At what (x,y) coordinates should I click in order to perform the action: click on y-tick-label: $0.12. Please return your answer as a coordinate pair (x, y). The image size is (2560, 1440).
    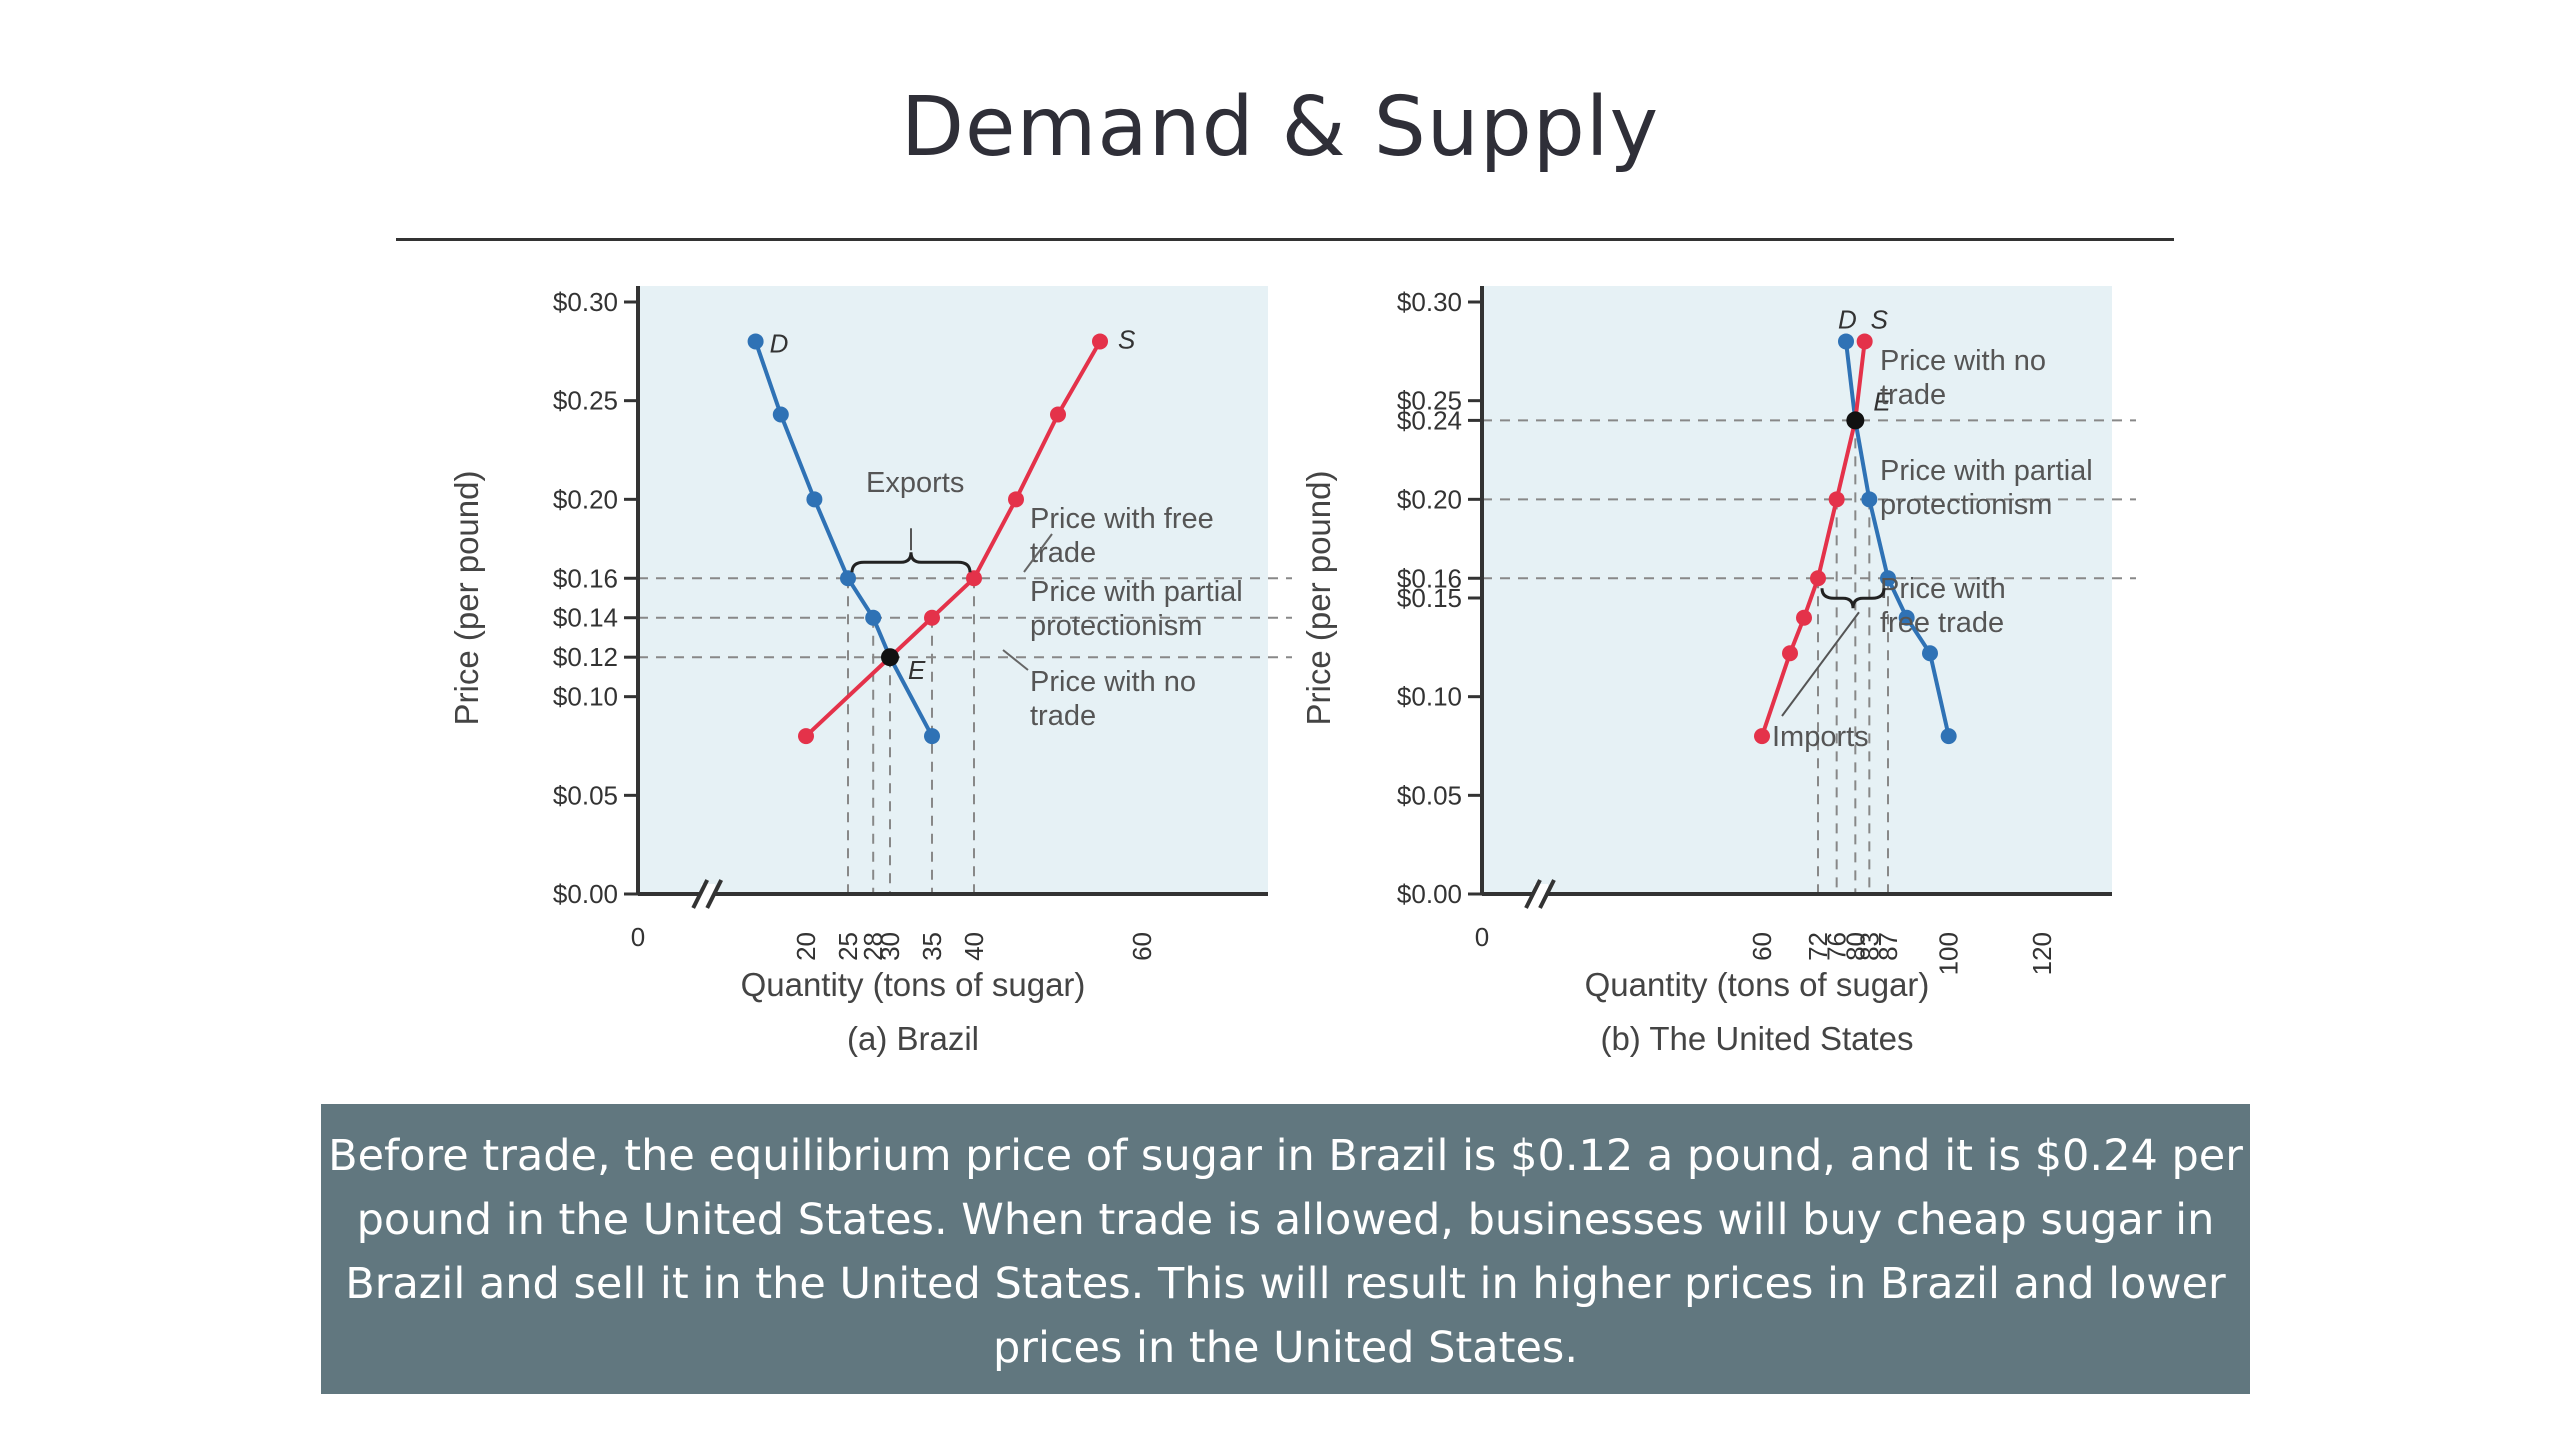
    Looking at the image, I should click on (585, 657).